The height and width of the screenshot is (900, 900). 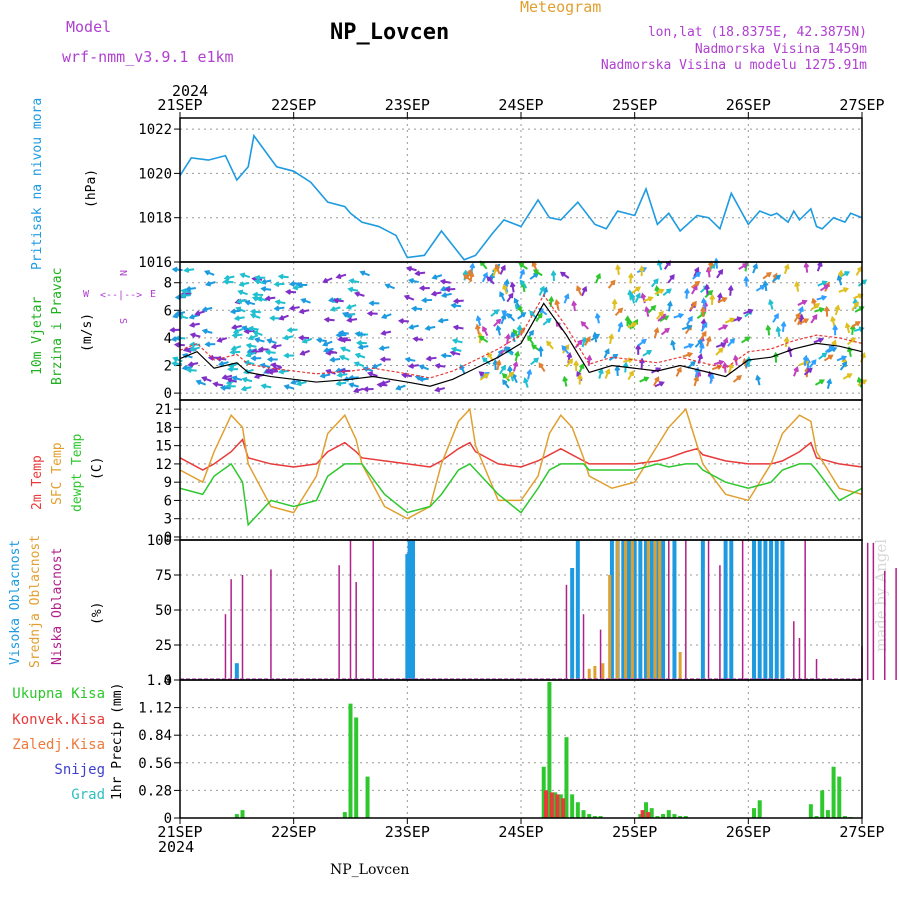 What do you see at coordinates (155, 130) in the screenshot?
I see `y-tick-label: 1022` at bounding box center [155, 130].